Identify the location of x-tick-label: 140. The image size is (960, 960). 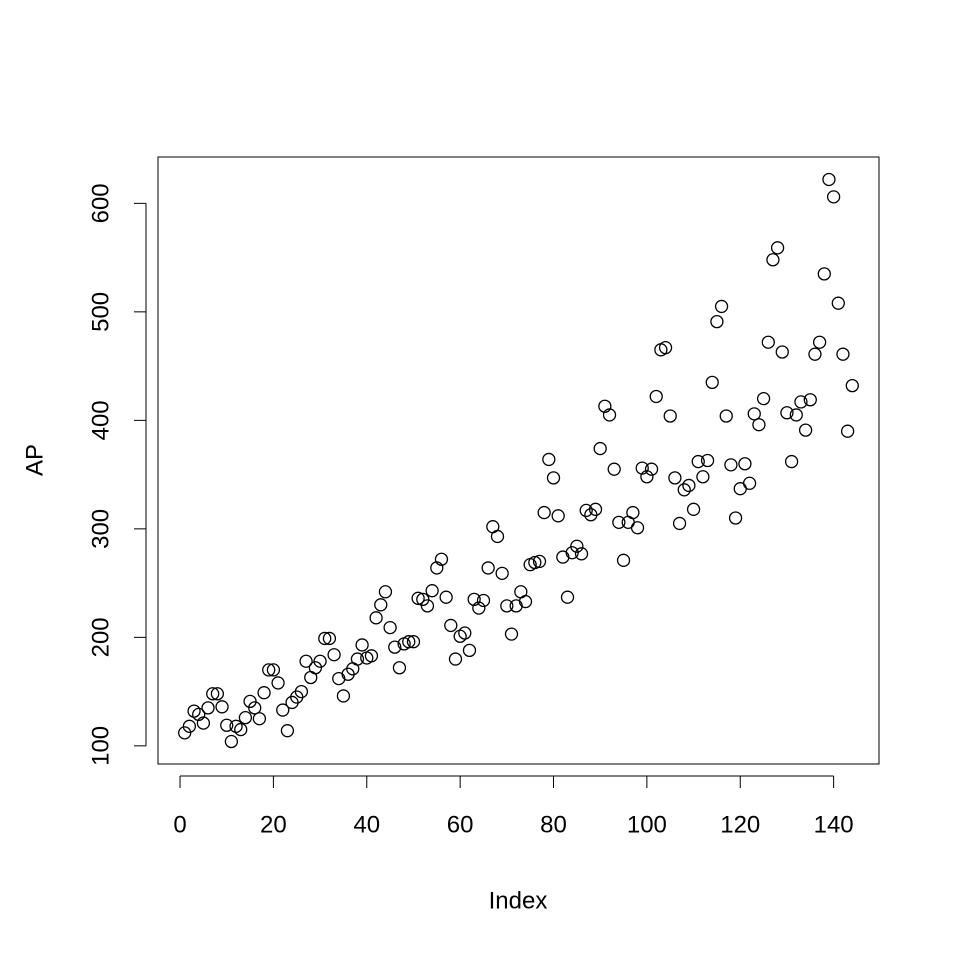
(834, 824).